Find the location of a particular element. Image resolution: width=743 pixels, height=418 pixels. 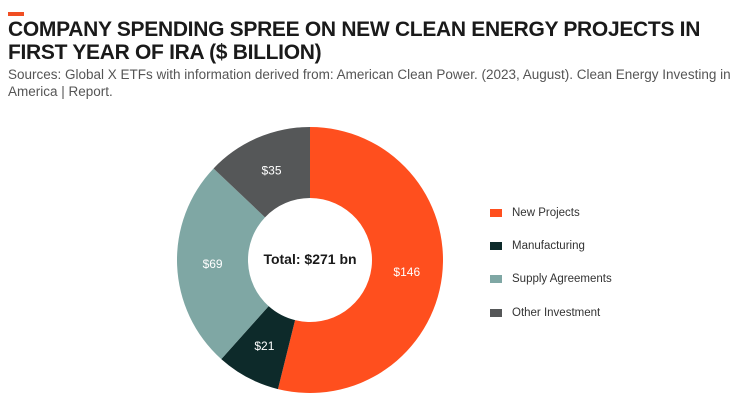

legend-label: New Projects is located at coordinates (546, 212).